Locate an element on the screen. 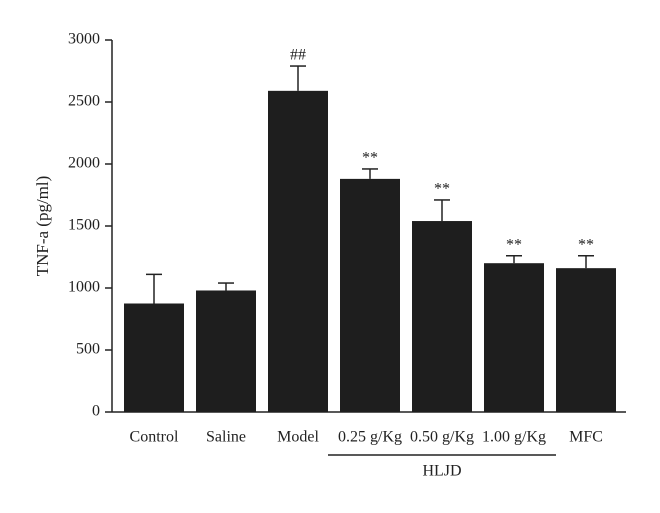 This screenshot has width=660, height=513. x-tick-label: 1.00 g/Kg is located at coordinates (514, 437).